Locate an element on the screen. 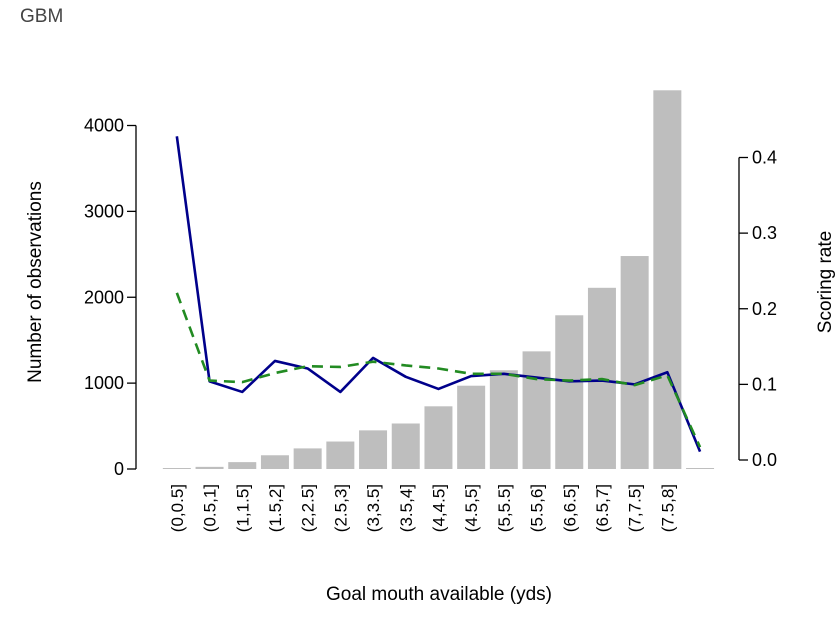 The image size is (835, 617). left-tick-label-0: 0 is located at coordinates (119, 469).